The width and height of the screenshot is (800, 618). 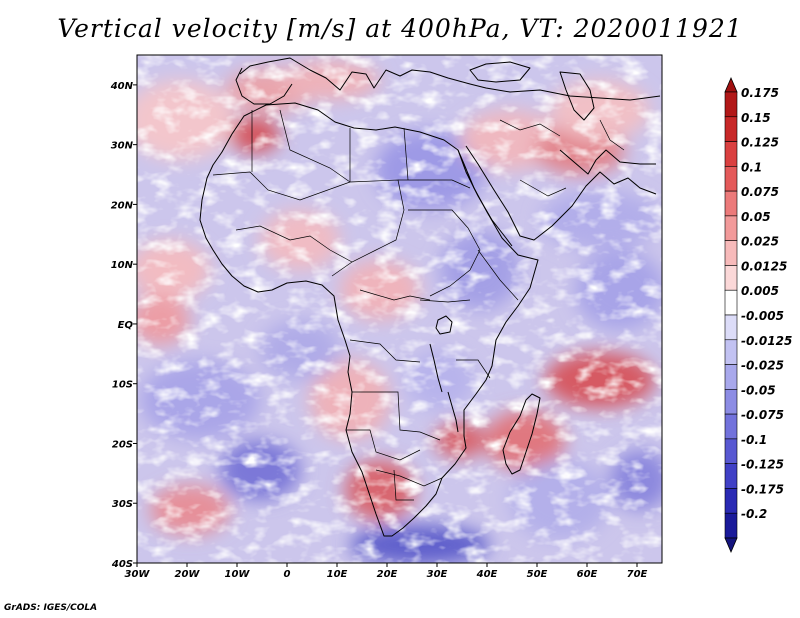 I want to click on lon-label-60e: 60E, so click(x=587, y=574).